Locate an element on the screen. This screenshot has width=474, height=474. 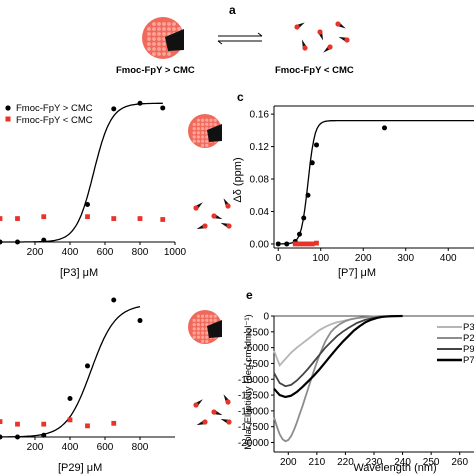
y-tick-label: -10000 is located at coordinates (254, 380).